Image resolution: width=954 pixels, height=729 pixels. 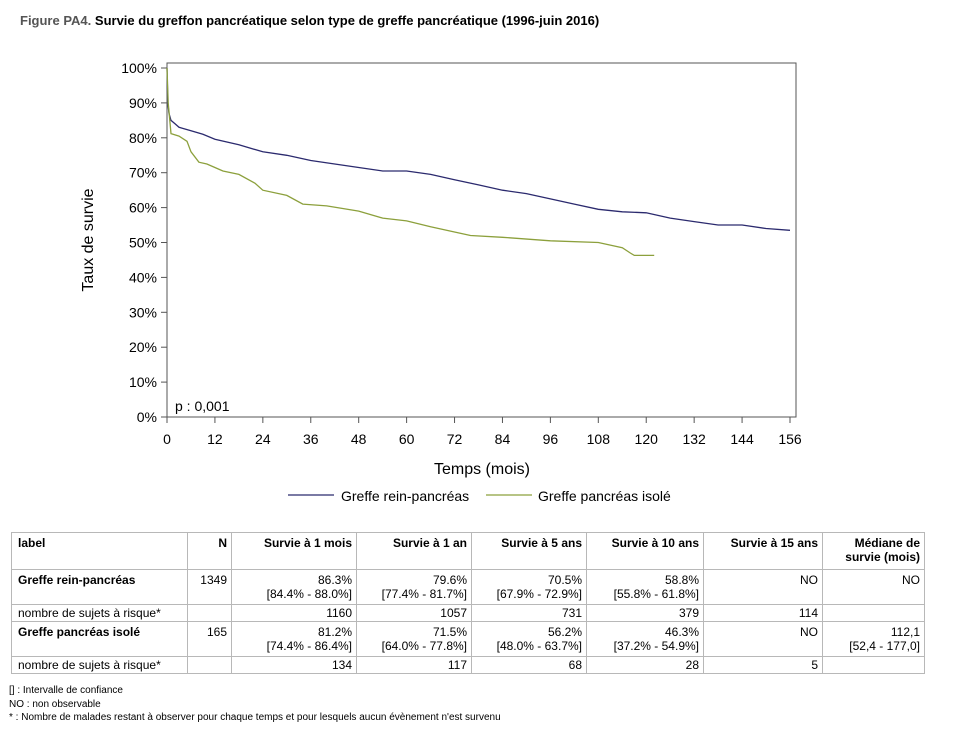 What do you see at coordinates (209, 551) in the screenshot?
I see `col-header-n: N` at bounding box center [209, 551].